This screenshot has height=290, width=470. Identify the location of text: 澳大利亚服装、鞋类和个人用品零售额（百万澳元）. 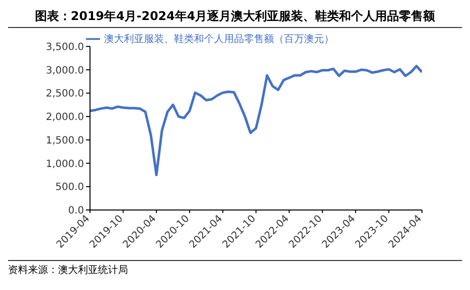
(219, 39).